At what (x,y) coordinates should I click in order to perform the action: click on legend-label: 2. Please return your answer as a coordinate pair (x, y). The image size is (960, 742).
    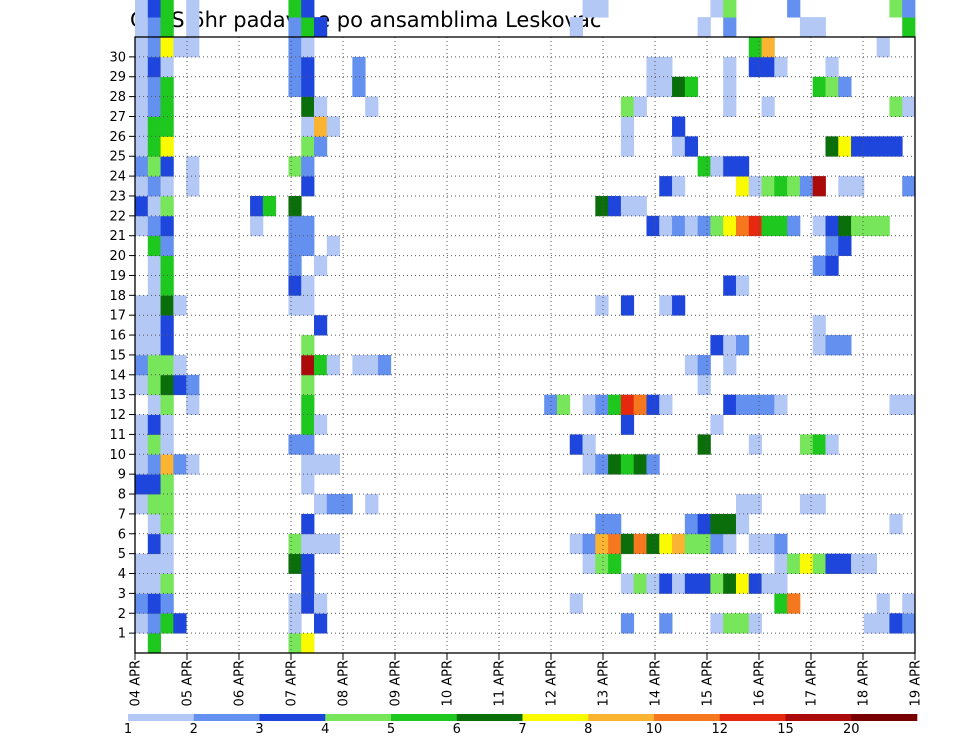
    Looking at the image, I should click on (194, 729).